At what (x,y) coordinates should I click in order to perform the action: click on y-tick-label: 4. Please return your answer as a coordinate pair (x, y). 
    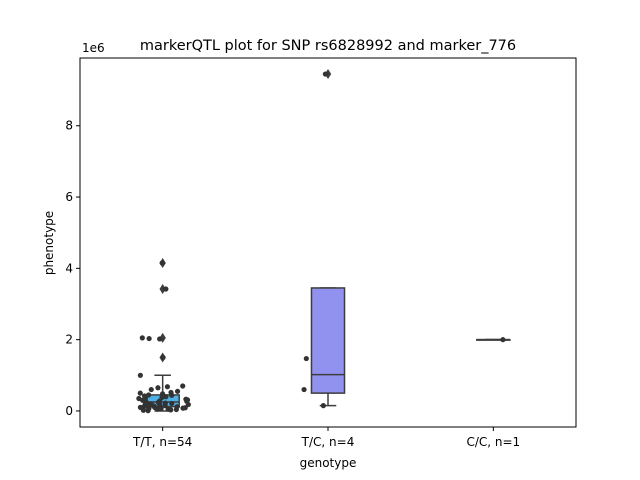
    Looking at the image, I should click on (69, 268).